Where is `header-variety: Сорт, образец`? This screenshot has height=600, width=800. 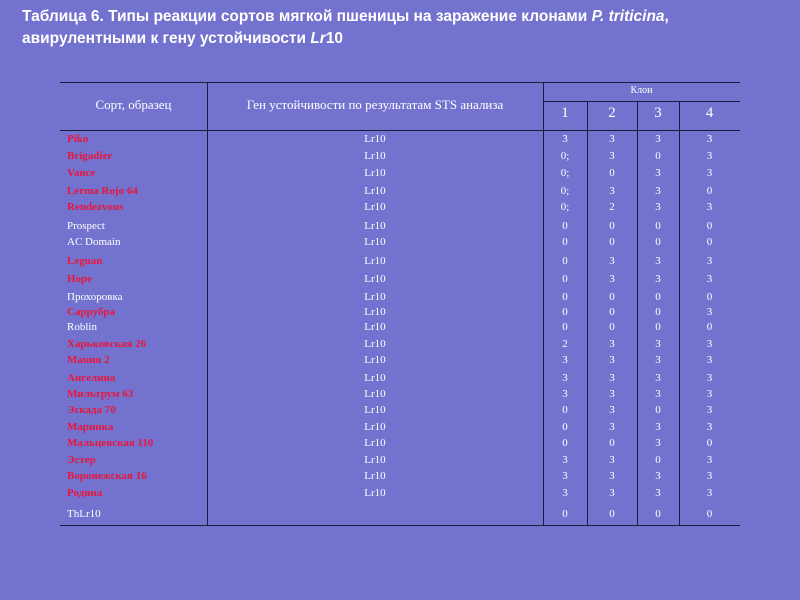 header-variety: Сорт, образец is located at coordinates (133, 104).